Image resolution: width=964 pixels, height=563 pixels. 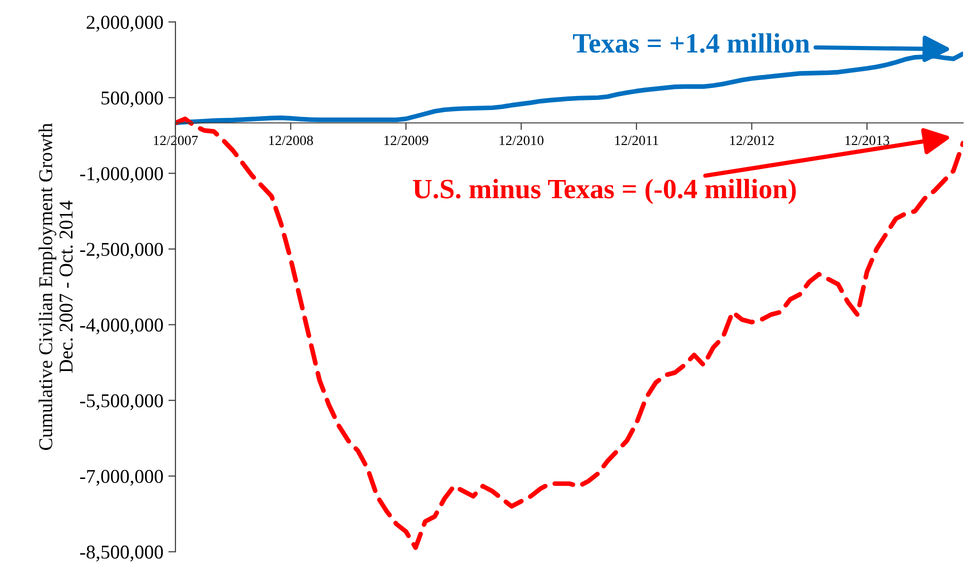 What do you see at coordinates (636, 141) in the screenshot?
I see `x-tick-label: 12/2011` at bounding box center [636, 141].